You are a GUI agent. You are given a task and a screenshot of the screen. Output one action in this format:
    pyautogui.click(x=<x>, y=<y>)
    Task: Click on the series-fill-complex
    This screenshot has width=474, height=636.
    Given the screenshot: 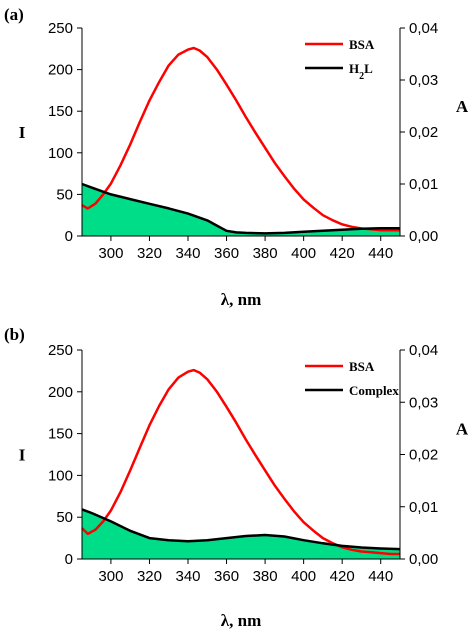 What is the action you would take?
    pyautogui.click(x=241, y=534)
    